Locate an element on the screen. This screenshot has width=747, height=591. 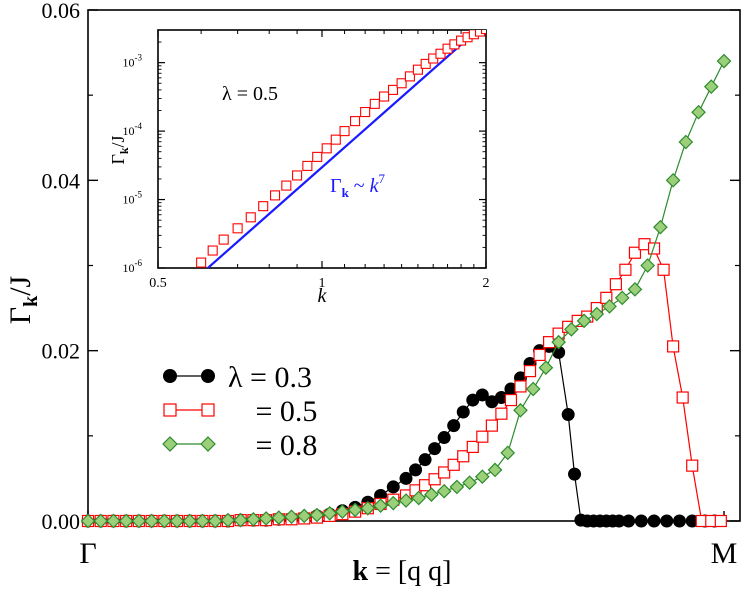
inset-y-tick-label-3: 10⁻³ is located at coordinates (133, 61).